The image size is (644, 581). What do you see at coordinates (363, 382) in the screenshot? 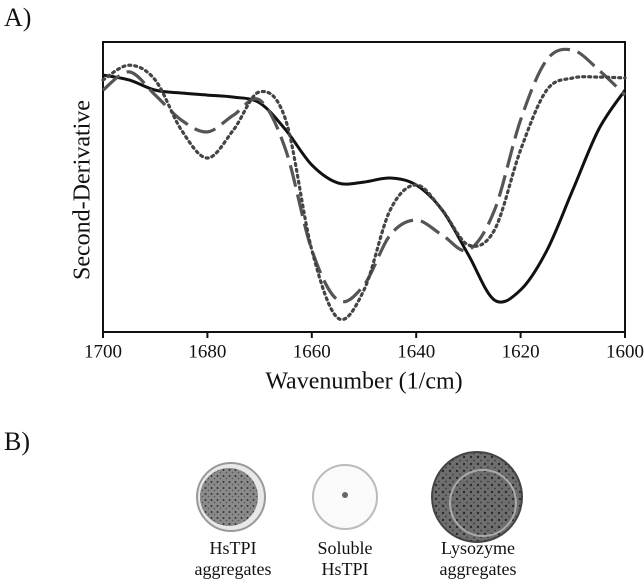
I see `x-axis-label: Wavenumber (1/cm)` at bounding box center [363, 382].